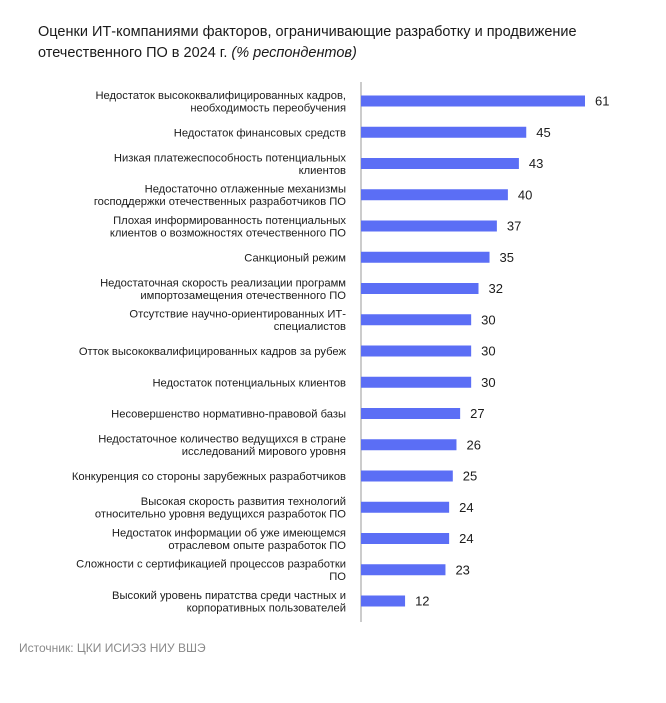  I want to click on data-label: 26, so click(473, 444).